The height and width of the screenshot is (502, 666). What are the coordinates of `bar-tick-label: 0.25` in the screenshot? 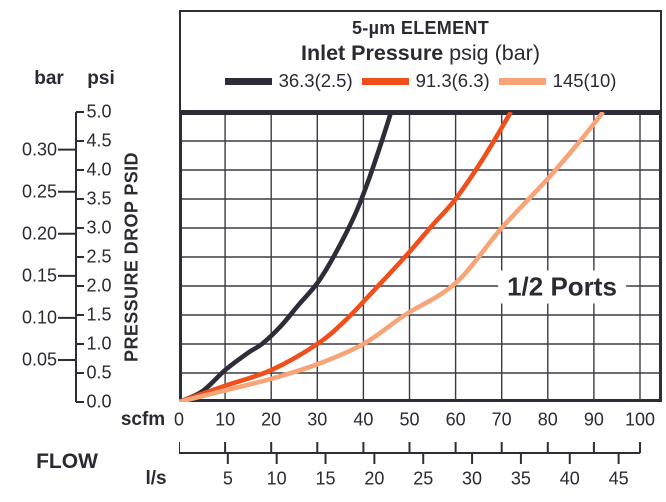 It's located at (39, 191).